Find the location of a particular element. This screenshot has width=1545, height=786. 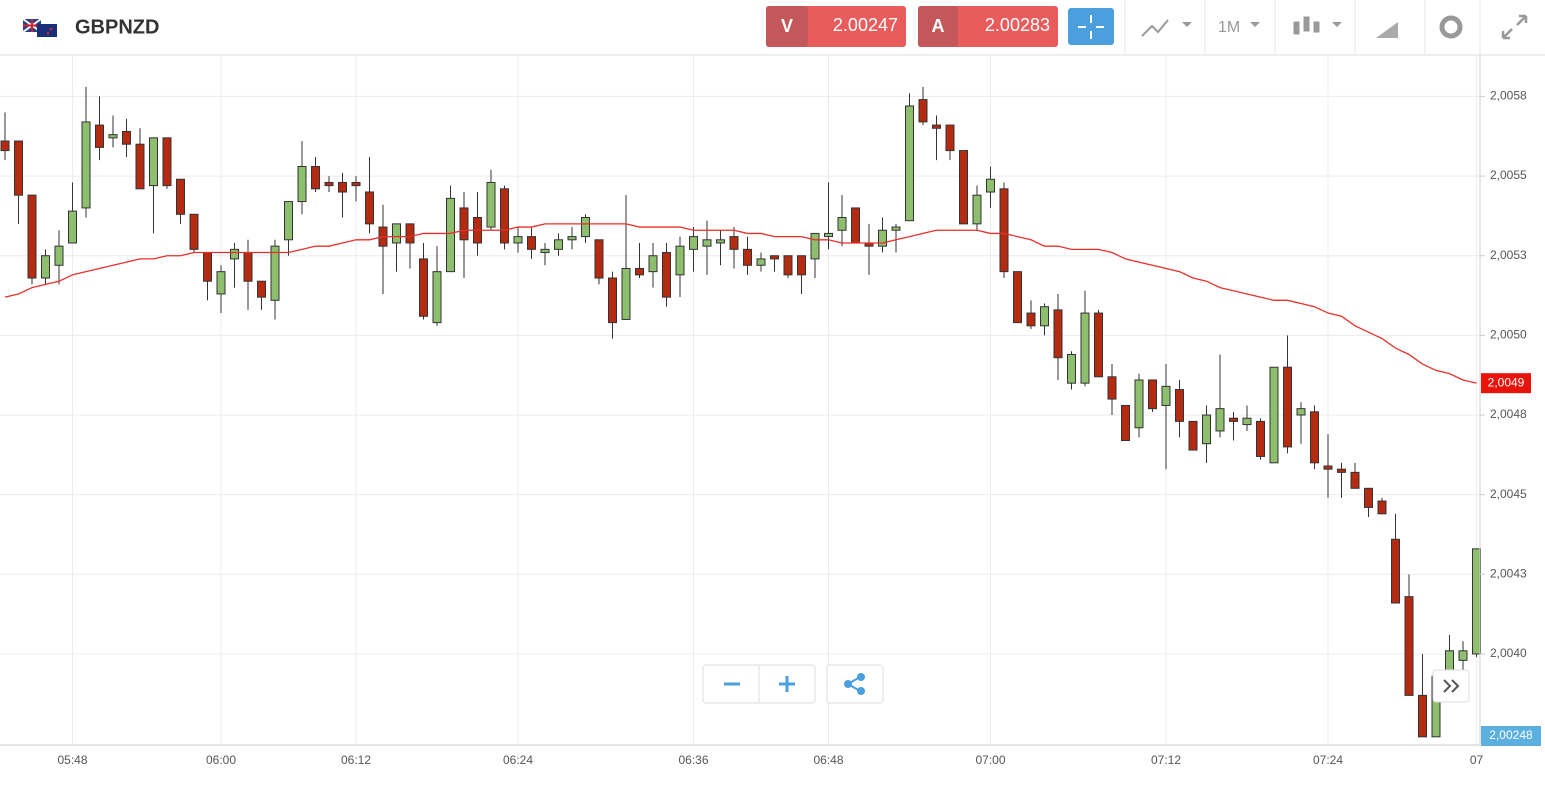

x-tick-label: 06:24 is located at coordinates (518, 760).